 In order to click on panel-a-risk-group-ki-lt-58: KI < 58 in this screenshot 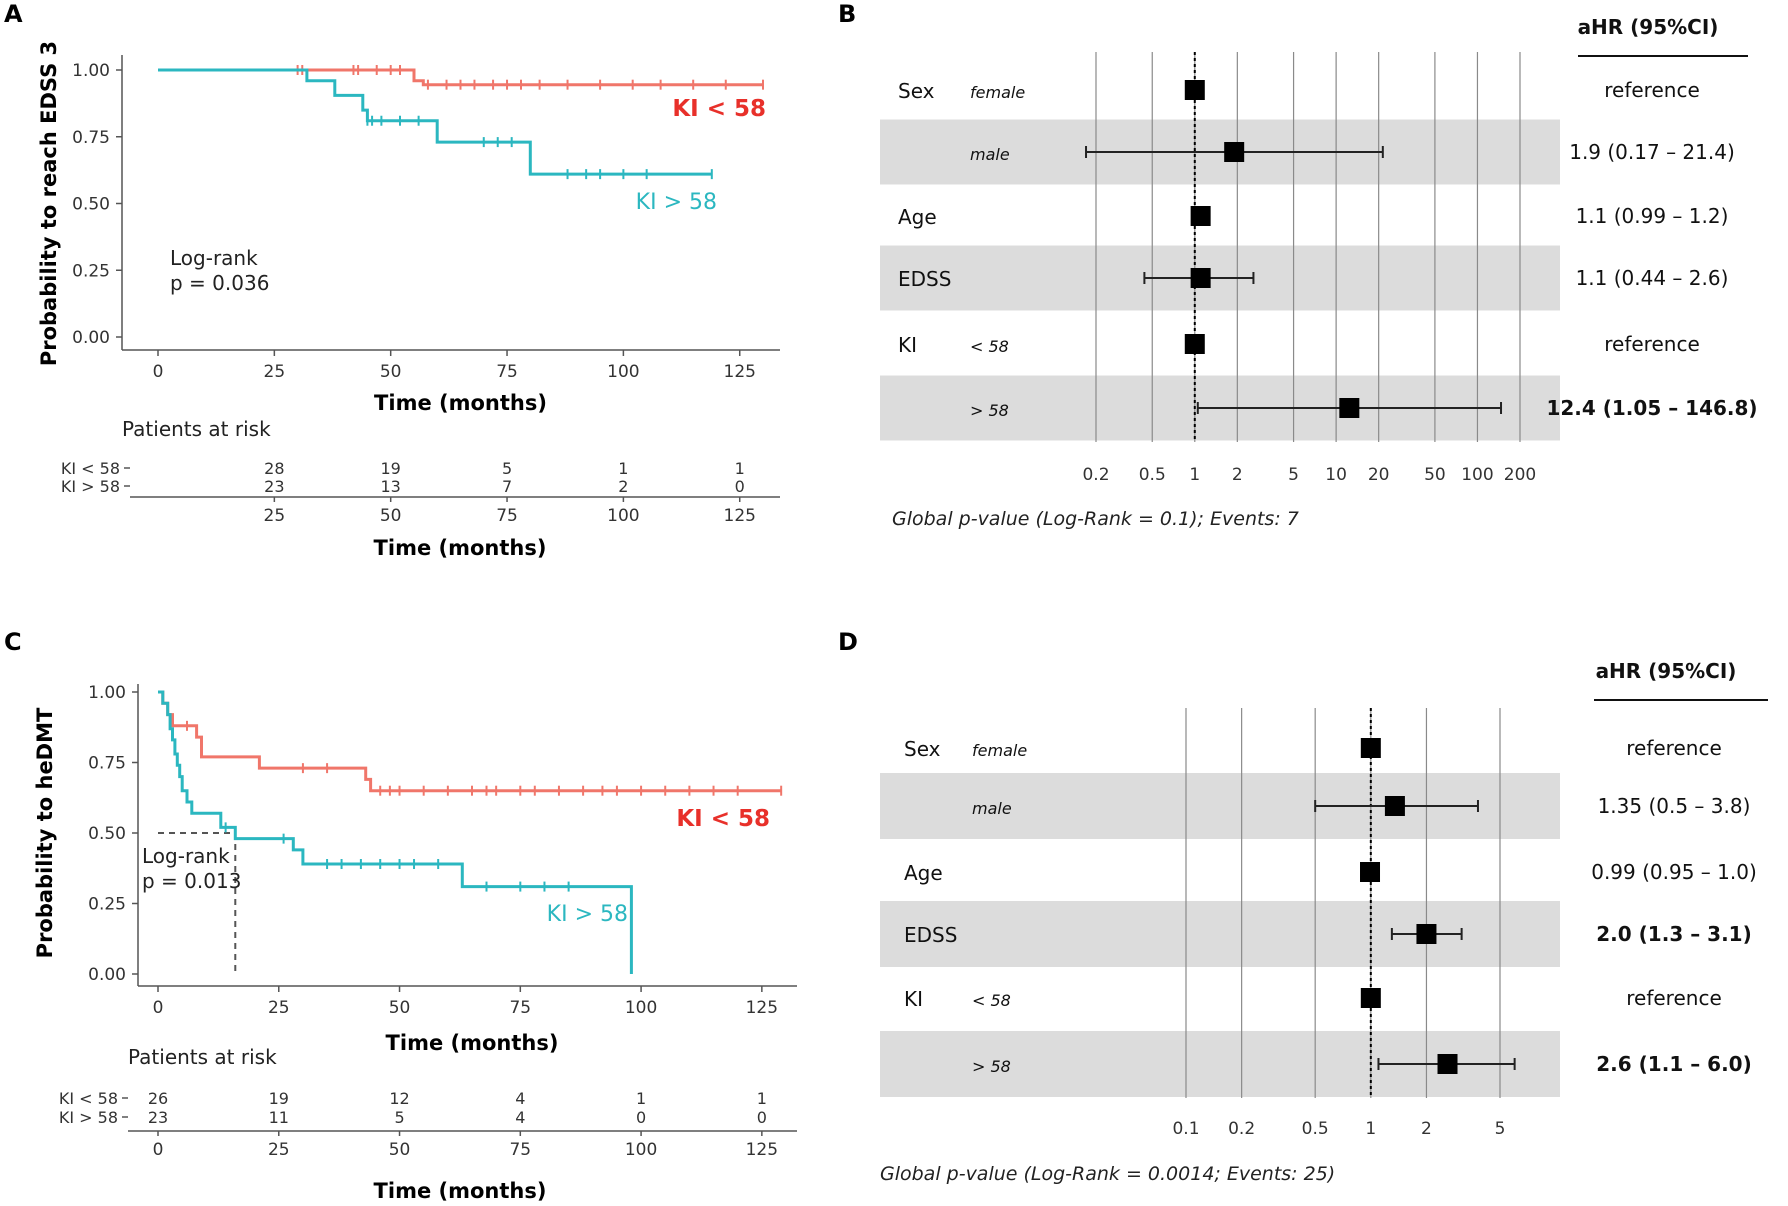, I will do `click(90, 468)`.